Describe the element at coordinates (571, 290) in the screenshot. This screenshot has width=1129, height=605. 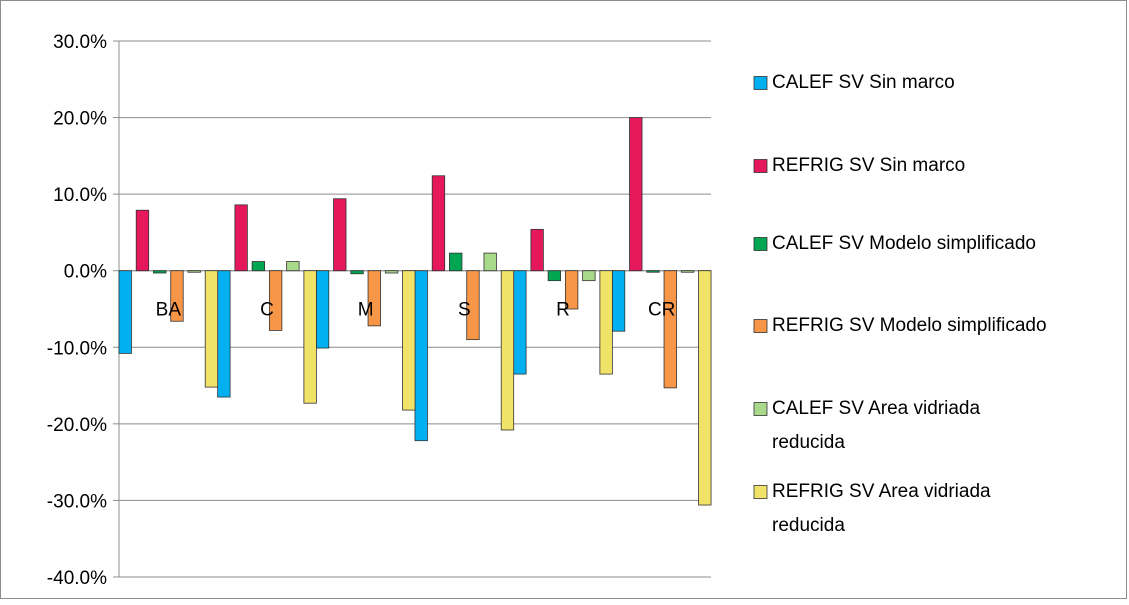
I see `bar-refrig-sv-modelo-simplificado-r` at that location.